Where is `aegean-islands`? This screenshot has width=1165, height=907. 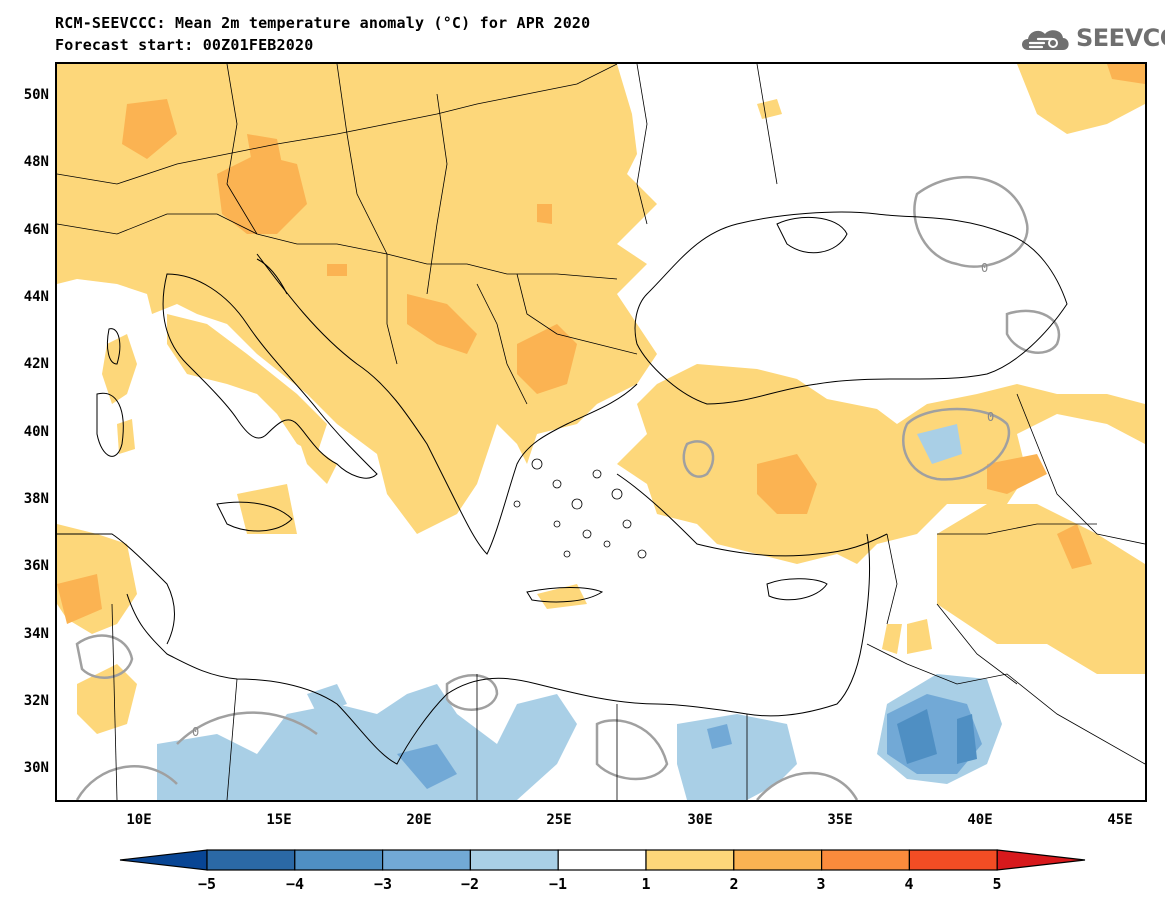 aegean-islands is located at coordinates (580, 508).